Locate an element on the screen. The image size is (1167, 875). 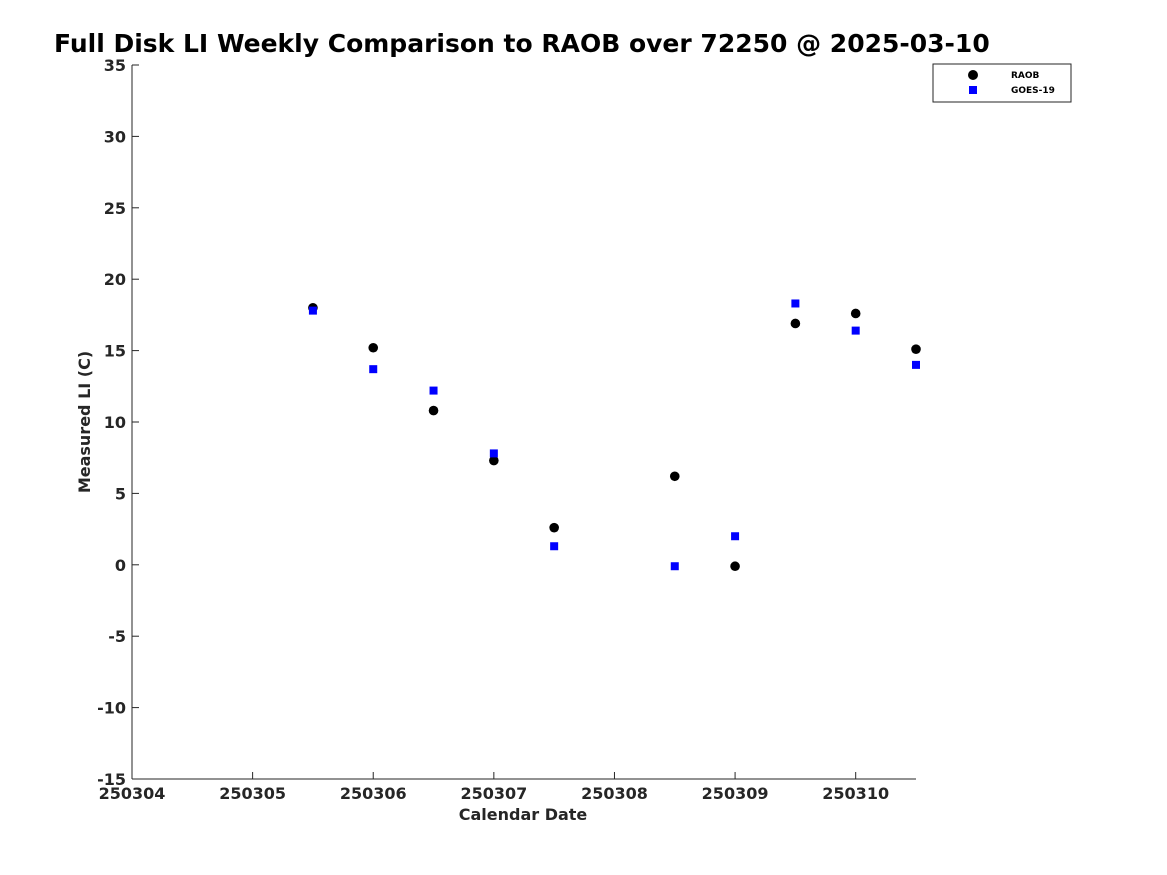
y-tick-label: 0 is located at coordinates (120, 565).